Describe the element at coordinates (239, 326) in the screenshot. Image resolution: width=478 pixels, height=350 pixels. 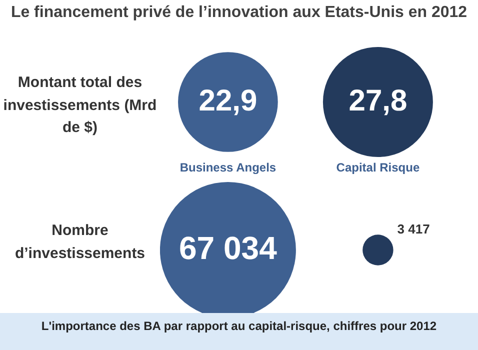
I see `text: L'importance des BA par rapport au capital-risque, chiffres pour 2012` at that location.